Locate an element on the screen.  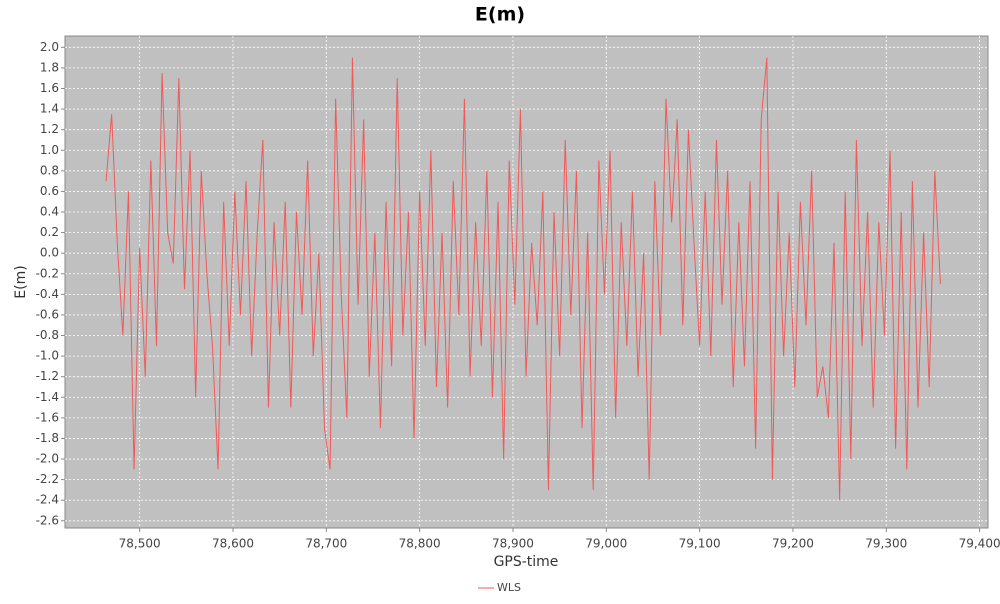
y-tick-label: -0.6 is located at coordinates (47, 314).